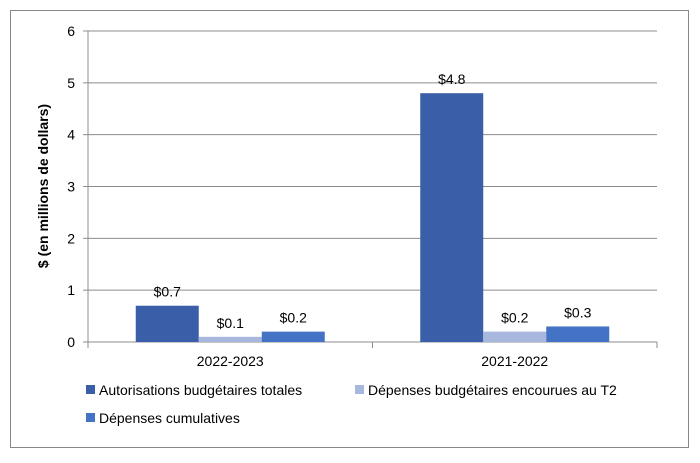 This screenshot has width=700, height=463. I want to click on x-axis-ticks: 2022-2023 2021-2022, so click(373, 361).